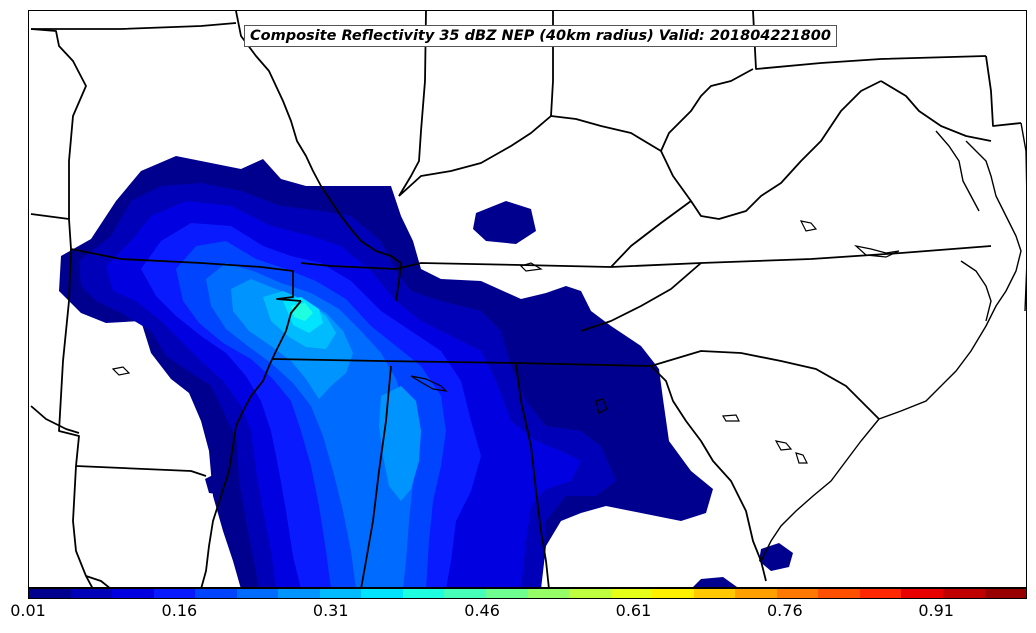 The width and height of the screenshot is (1036, 633). I want to click on colorbar-tick-label: 0.61, so click(633, 610).